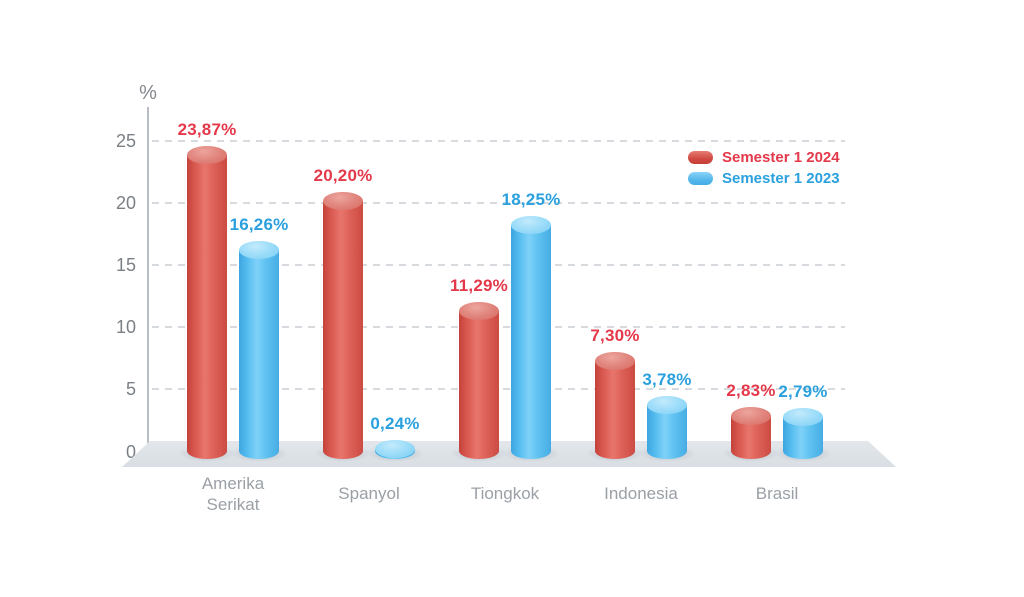 This screenshot has height=597, width=1024. What do you see at coordinates (781, 178) in the screenshot?
I see `legend-label: Semester 1 2023` at bounding box center [781, 178].